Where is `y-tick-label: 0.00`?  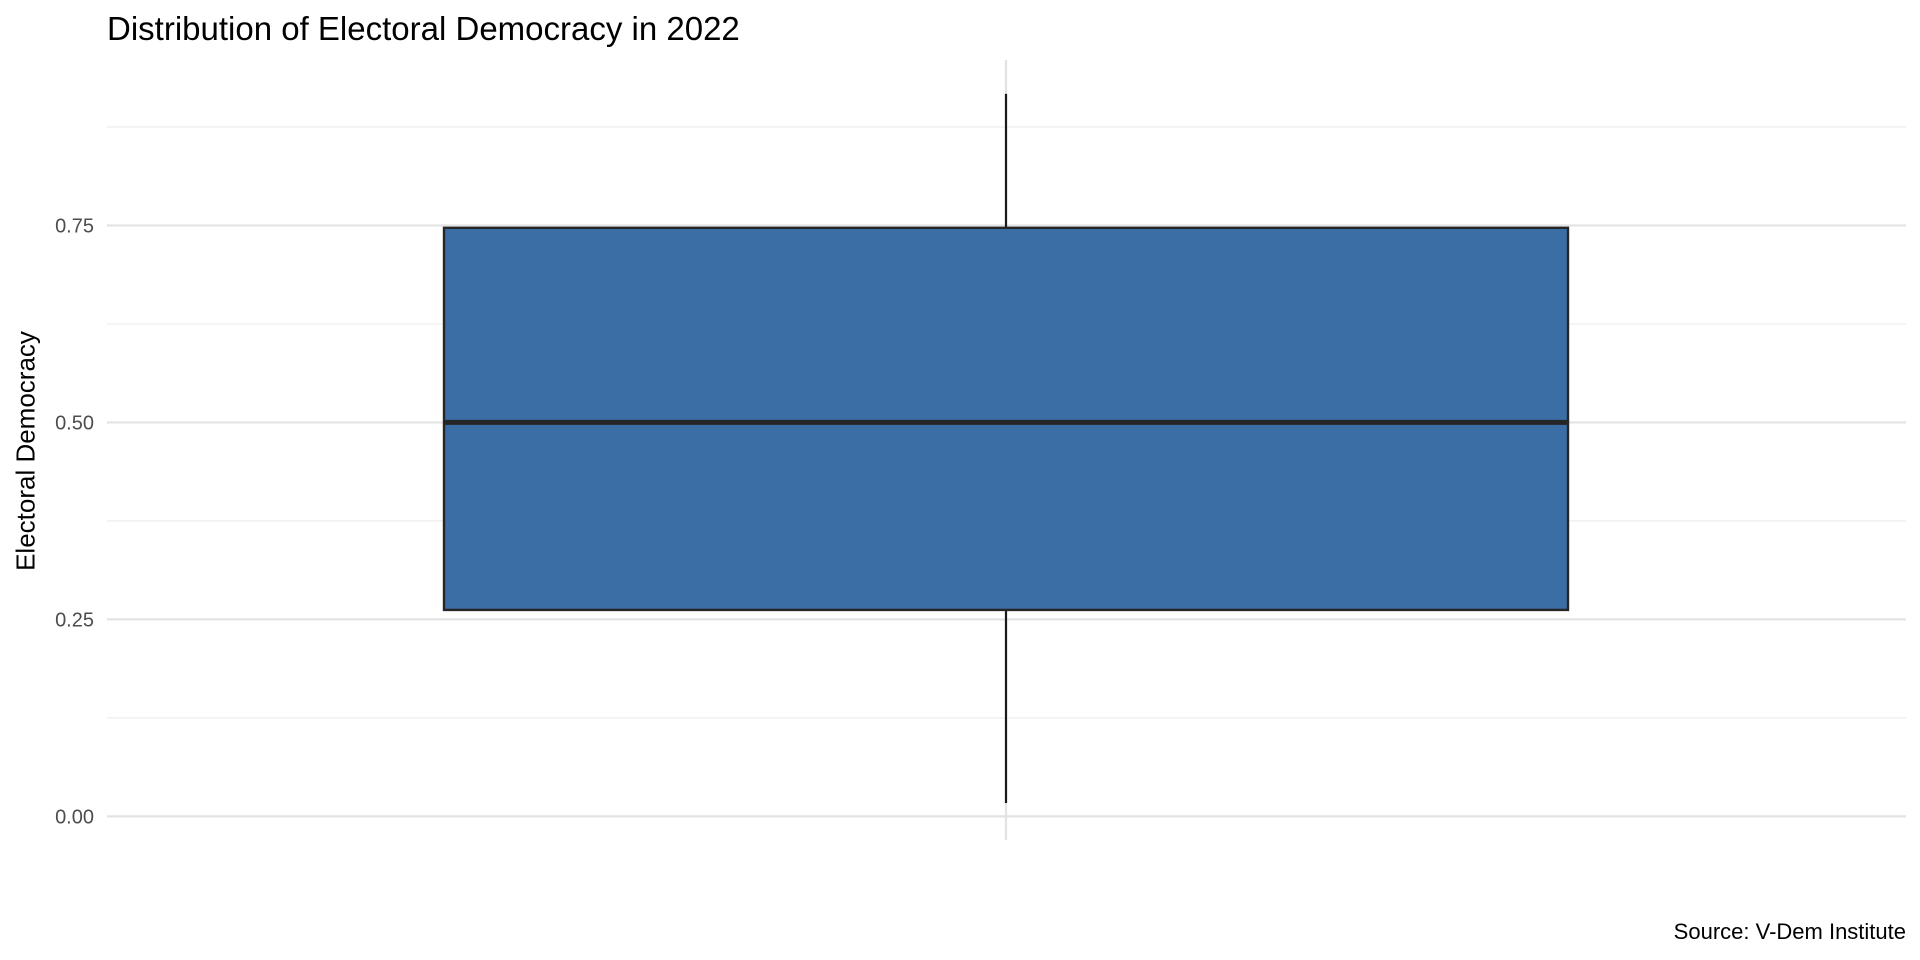
y-tick-label: 0.00 is located at coordinates (74, 817).